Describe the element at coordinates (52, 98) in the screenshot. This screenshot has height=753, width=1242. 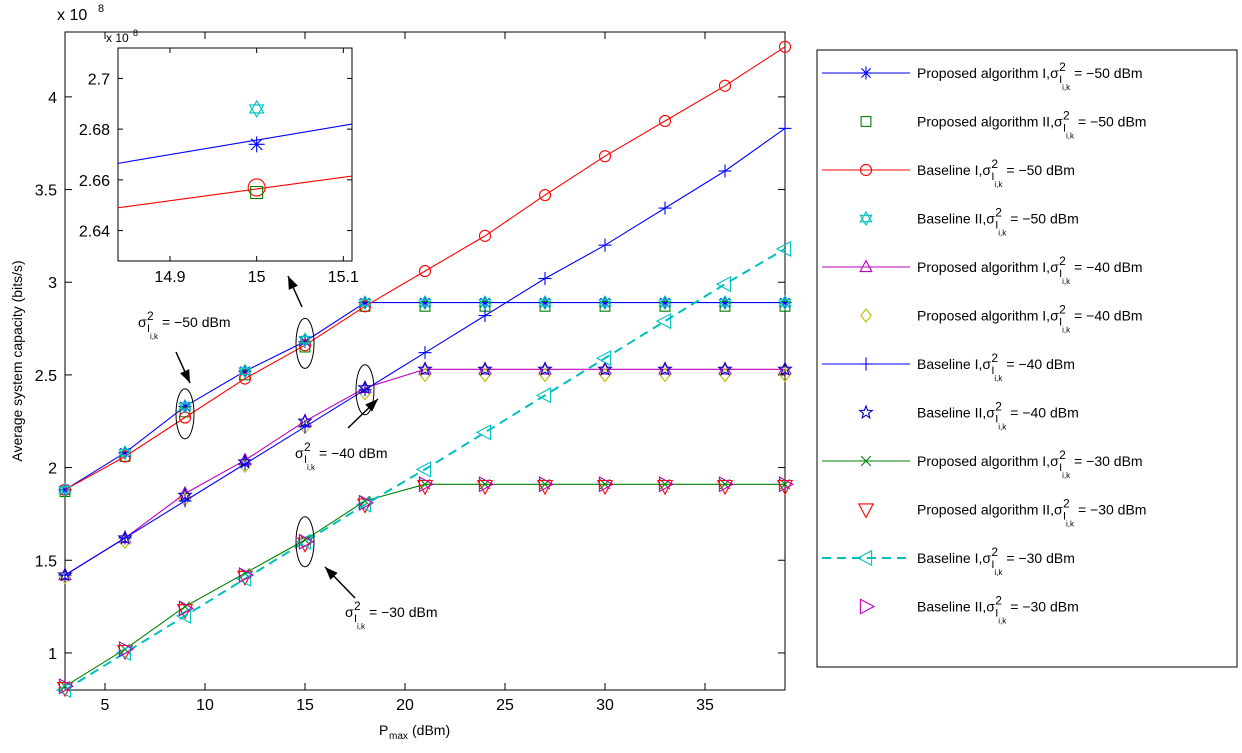
I see `y-tick-label: 4` at that location.